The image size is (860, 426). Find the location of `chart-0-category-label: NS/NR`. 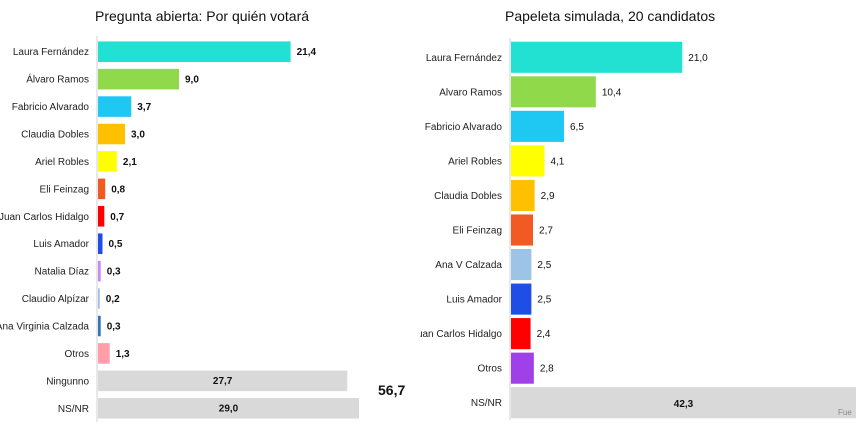

chart-0-category-label: NS/NR is located at coordinates (73, 409).